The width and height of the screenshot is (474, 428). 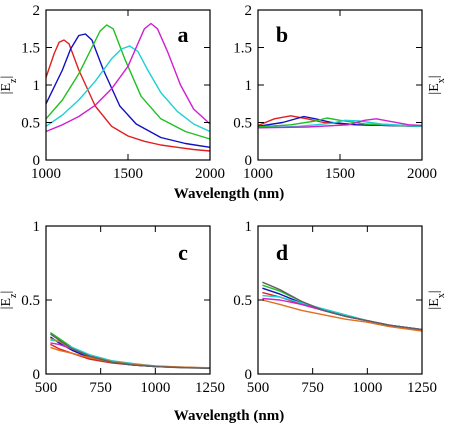 What do you see at coordinates (229, 416) in the screenshot?
I see `x-axis-label-bottom: Wavelength (nm)` at bounding box center [229, 416].